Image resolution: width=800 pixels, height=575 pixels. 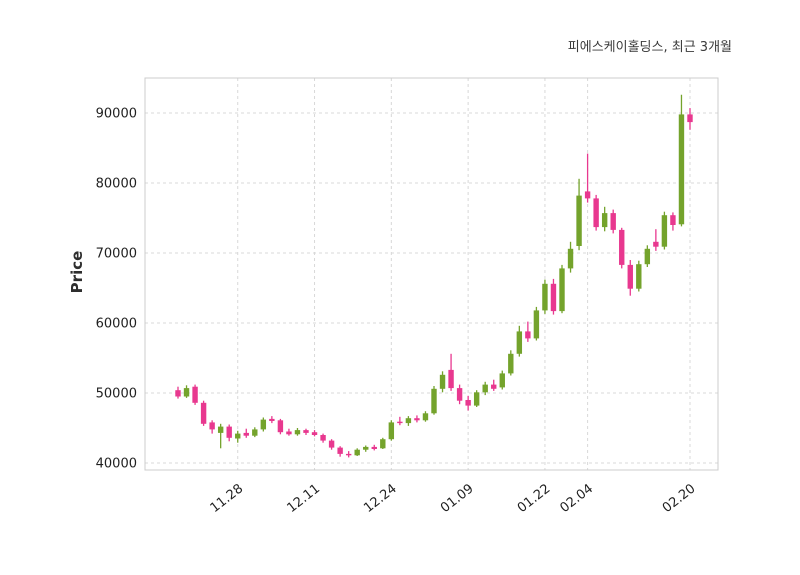 What do you see at coordinates (227, 498) in the screenshot?
I see `x-tick-label: 11.28` at bounding box center [227, 498].